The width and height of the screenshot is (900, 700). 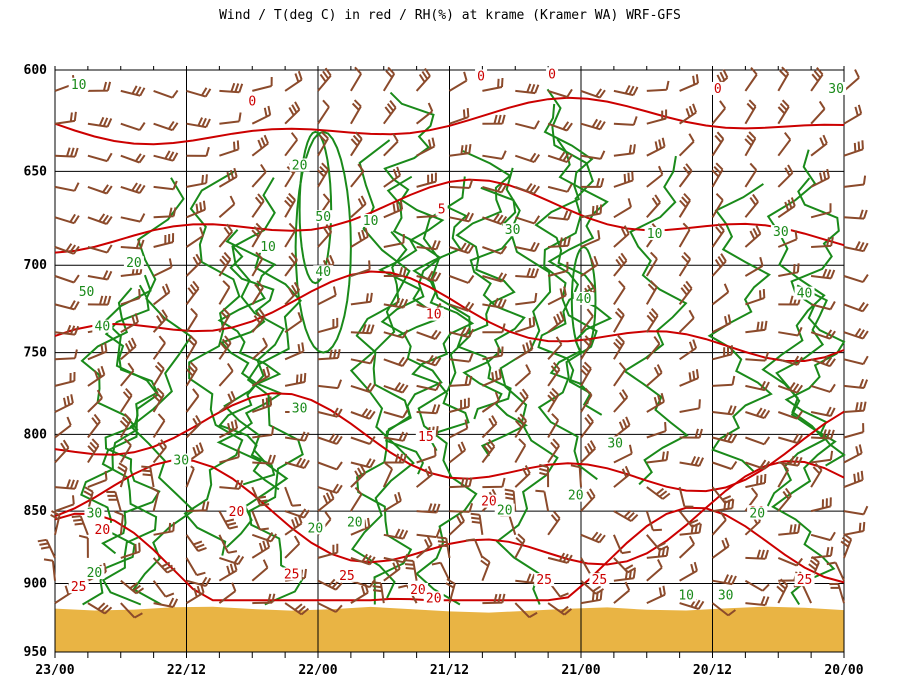 I want to click on isotherm-label: 15, so click(x=426, y=437).